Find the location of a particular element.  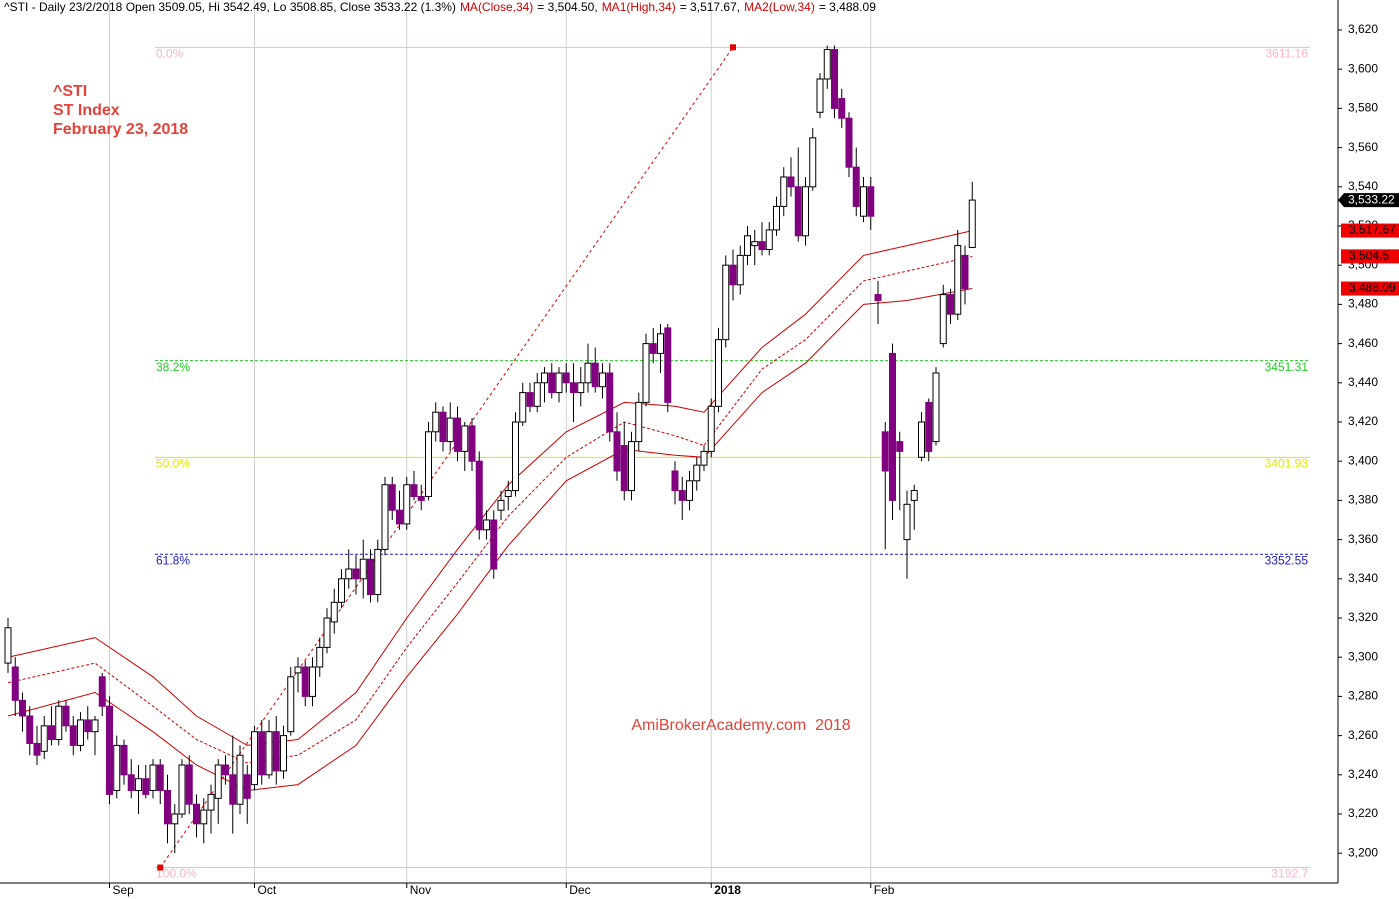

header-part: = 3,504.50, is located at coordinates (567, 7).